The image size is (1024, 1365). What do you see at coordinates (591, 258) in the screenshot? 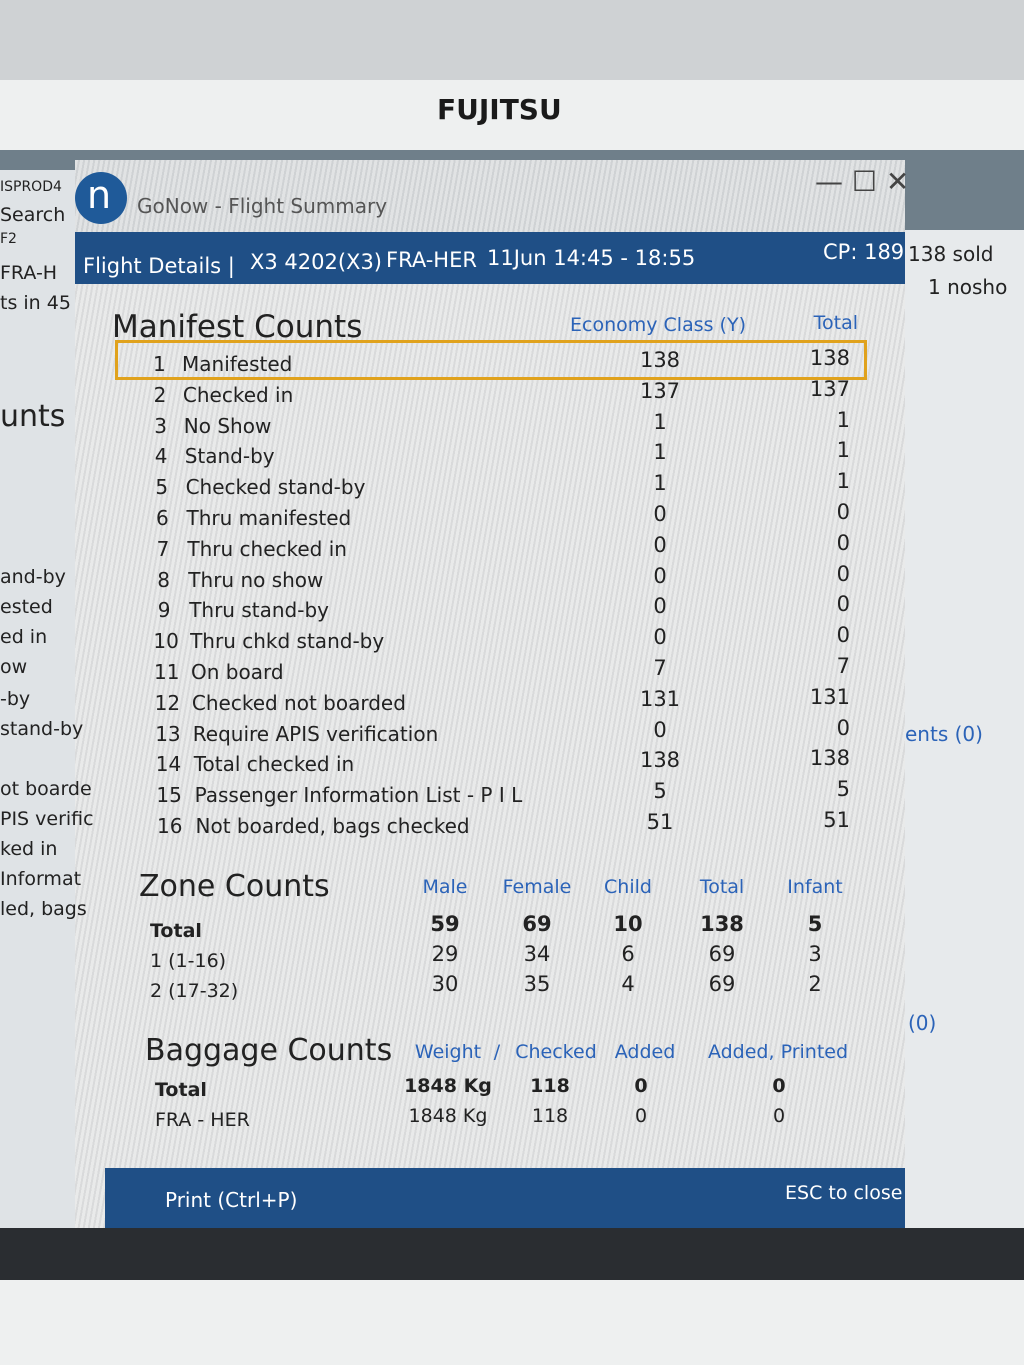
I see `date-time: 11Jun 14:45 - 18:55` at bounding box center [591, 258].